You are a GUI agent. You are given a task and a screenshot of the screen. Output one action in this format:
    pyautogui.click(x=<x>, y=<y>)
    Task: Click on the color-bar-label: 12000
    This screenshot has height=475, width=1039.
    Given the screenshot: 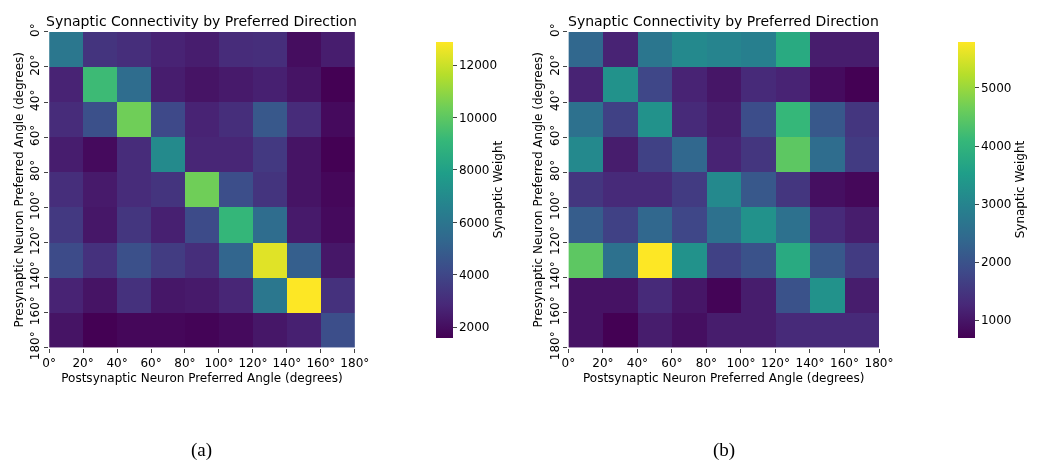 What is the action you would take?
    pyautogui.click(x=478, y=65)
    